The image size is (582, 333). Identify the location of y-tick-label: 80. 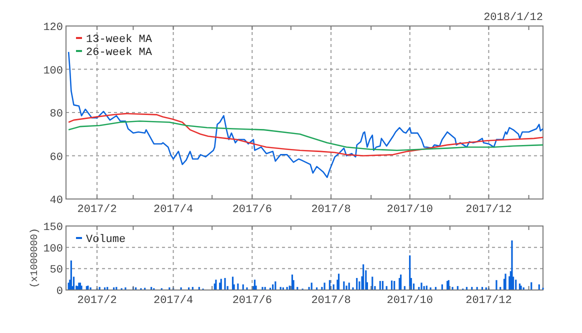
(56, 114).